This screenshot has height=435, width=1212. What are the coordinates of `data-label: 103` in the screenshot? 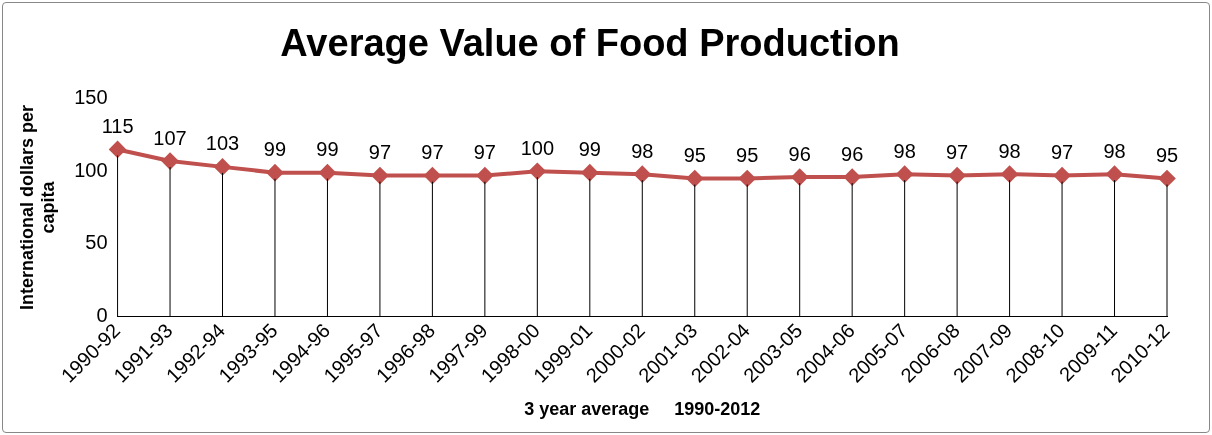 It's located at (222, 143).